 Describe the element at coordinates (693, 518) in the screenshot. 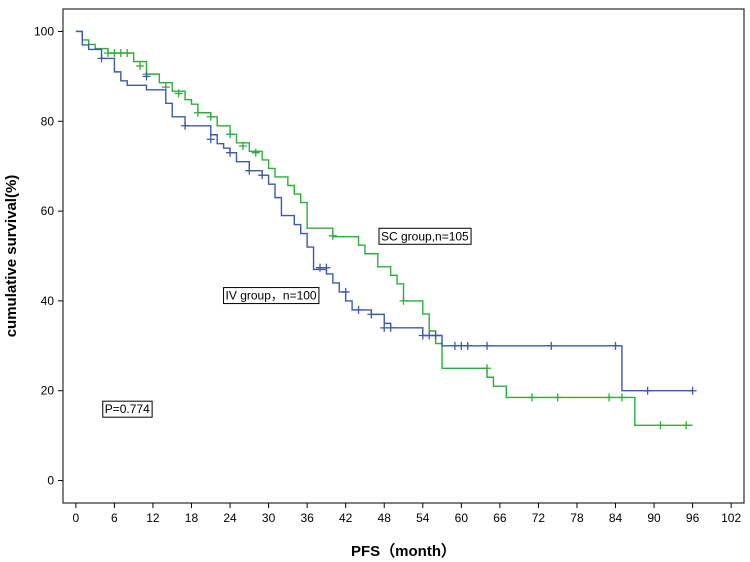

I see `x-tick-label: 96` at that location.